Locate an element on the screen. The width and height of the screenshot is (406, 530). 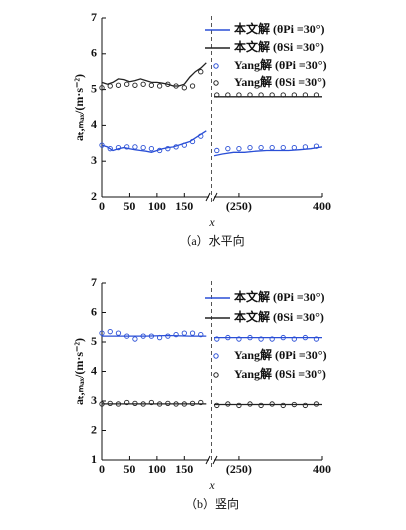
caption: （b）竖向 is located at coordinates (212, 503).